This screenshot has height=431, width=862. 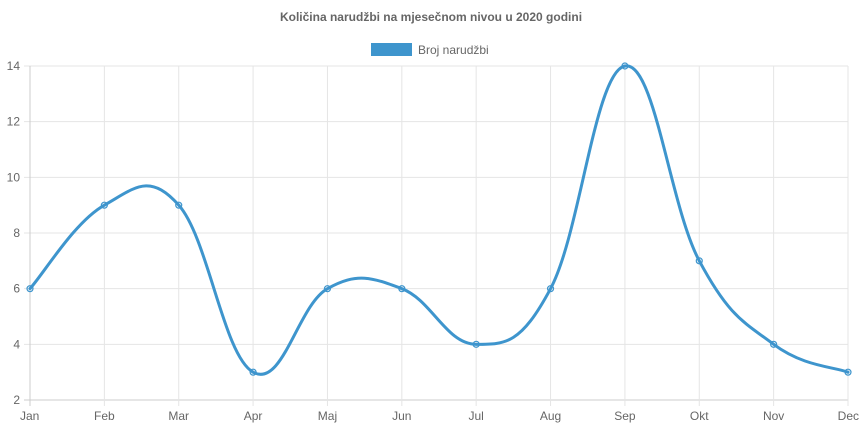 What do you see at coordinates (699, 416) in the screenshot?
I see `x-tick-label: Okt` at bounding box center [699, 416].